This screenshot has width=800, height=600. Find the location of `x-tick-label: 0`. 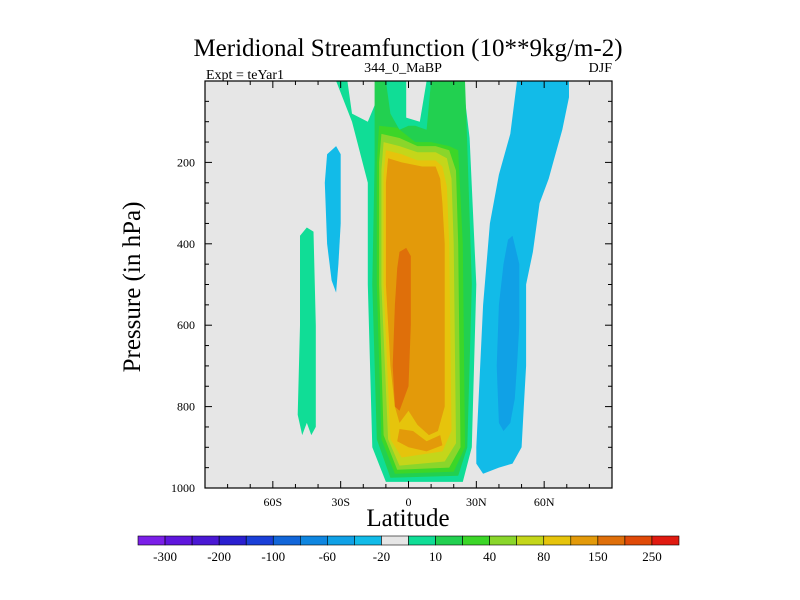

x-tick-label: 0 is located at coordinates (409, 502).